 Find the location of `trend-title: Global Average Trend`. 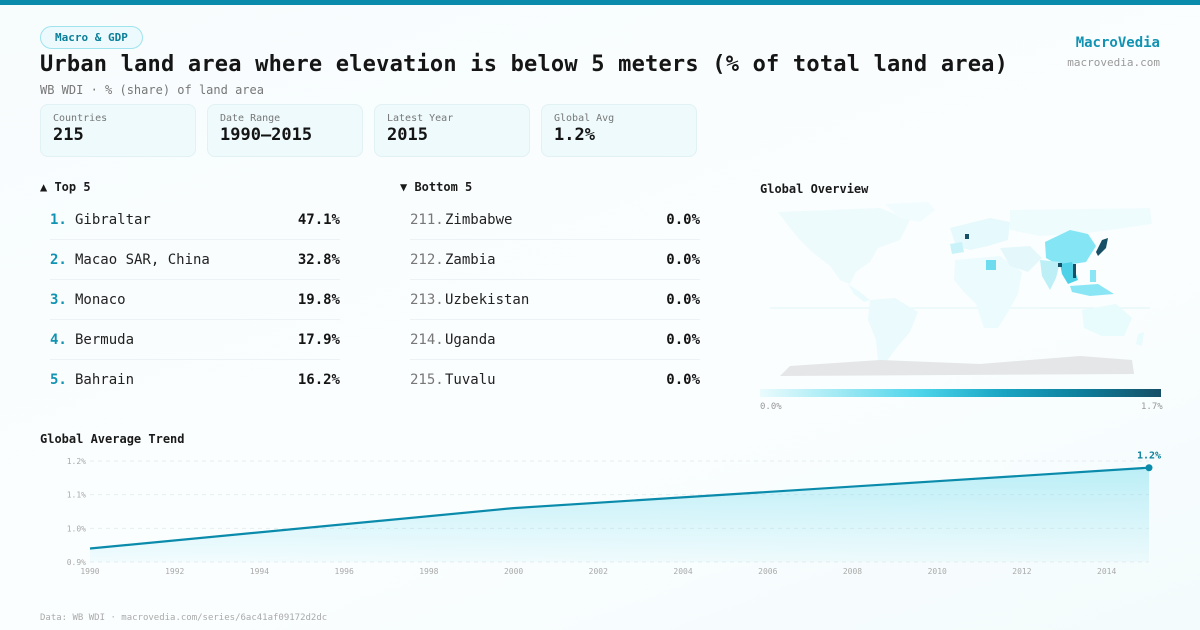

trend-title: Global Average Trend is located at coordinates (112, 439).